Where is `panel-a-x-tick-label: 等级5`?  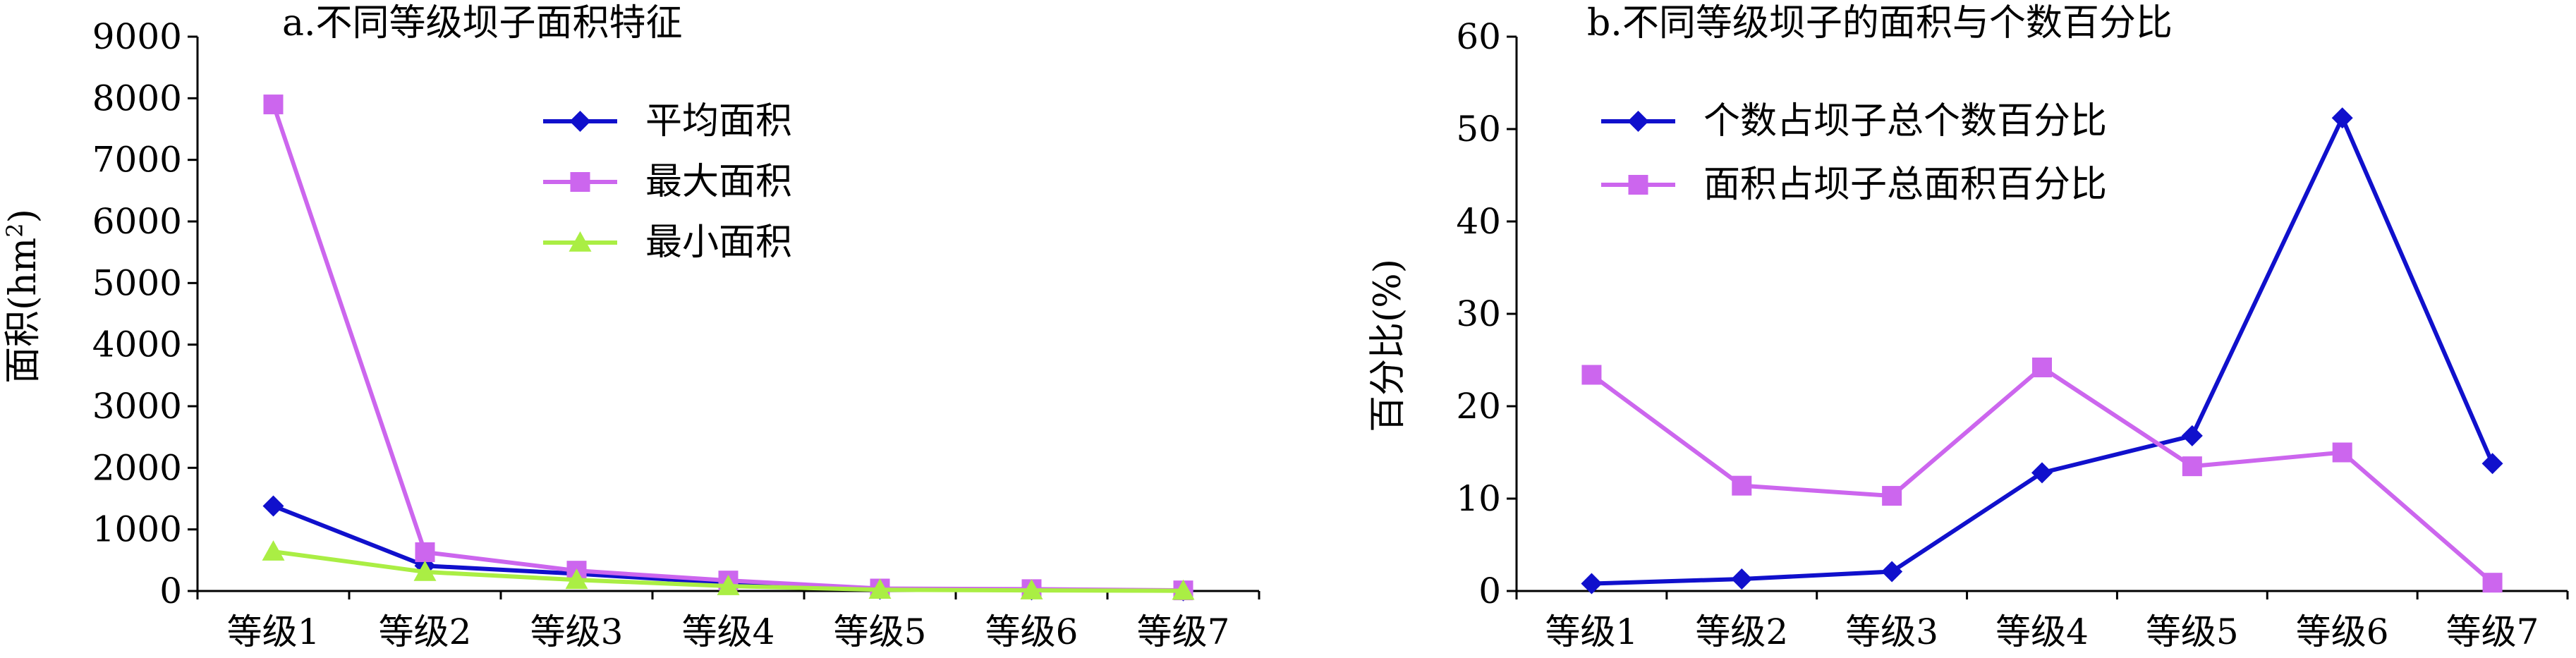
panel-a-x-tick-label: 等级5 is located at coordinates (881, 631).